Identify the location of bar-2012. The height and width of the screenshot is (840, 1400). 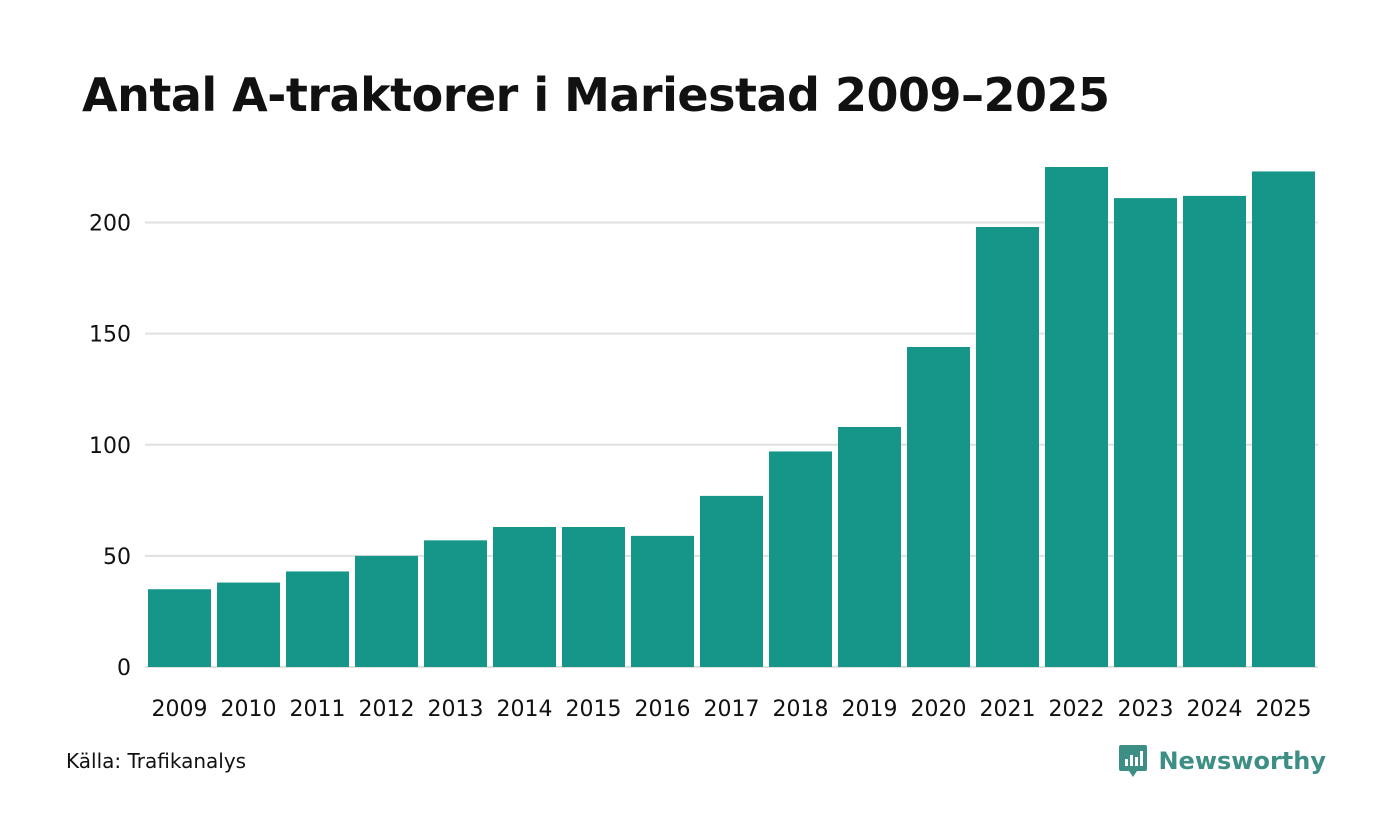
(386, 611).